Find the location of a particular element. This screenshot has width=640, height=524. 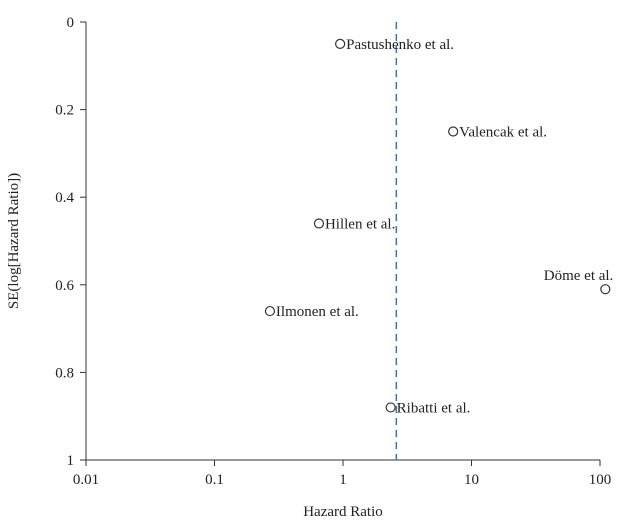

data-point-label: Ribatti et al. is located at coordinates (434, 408).